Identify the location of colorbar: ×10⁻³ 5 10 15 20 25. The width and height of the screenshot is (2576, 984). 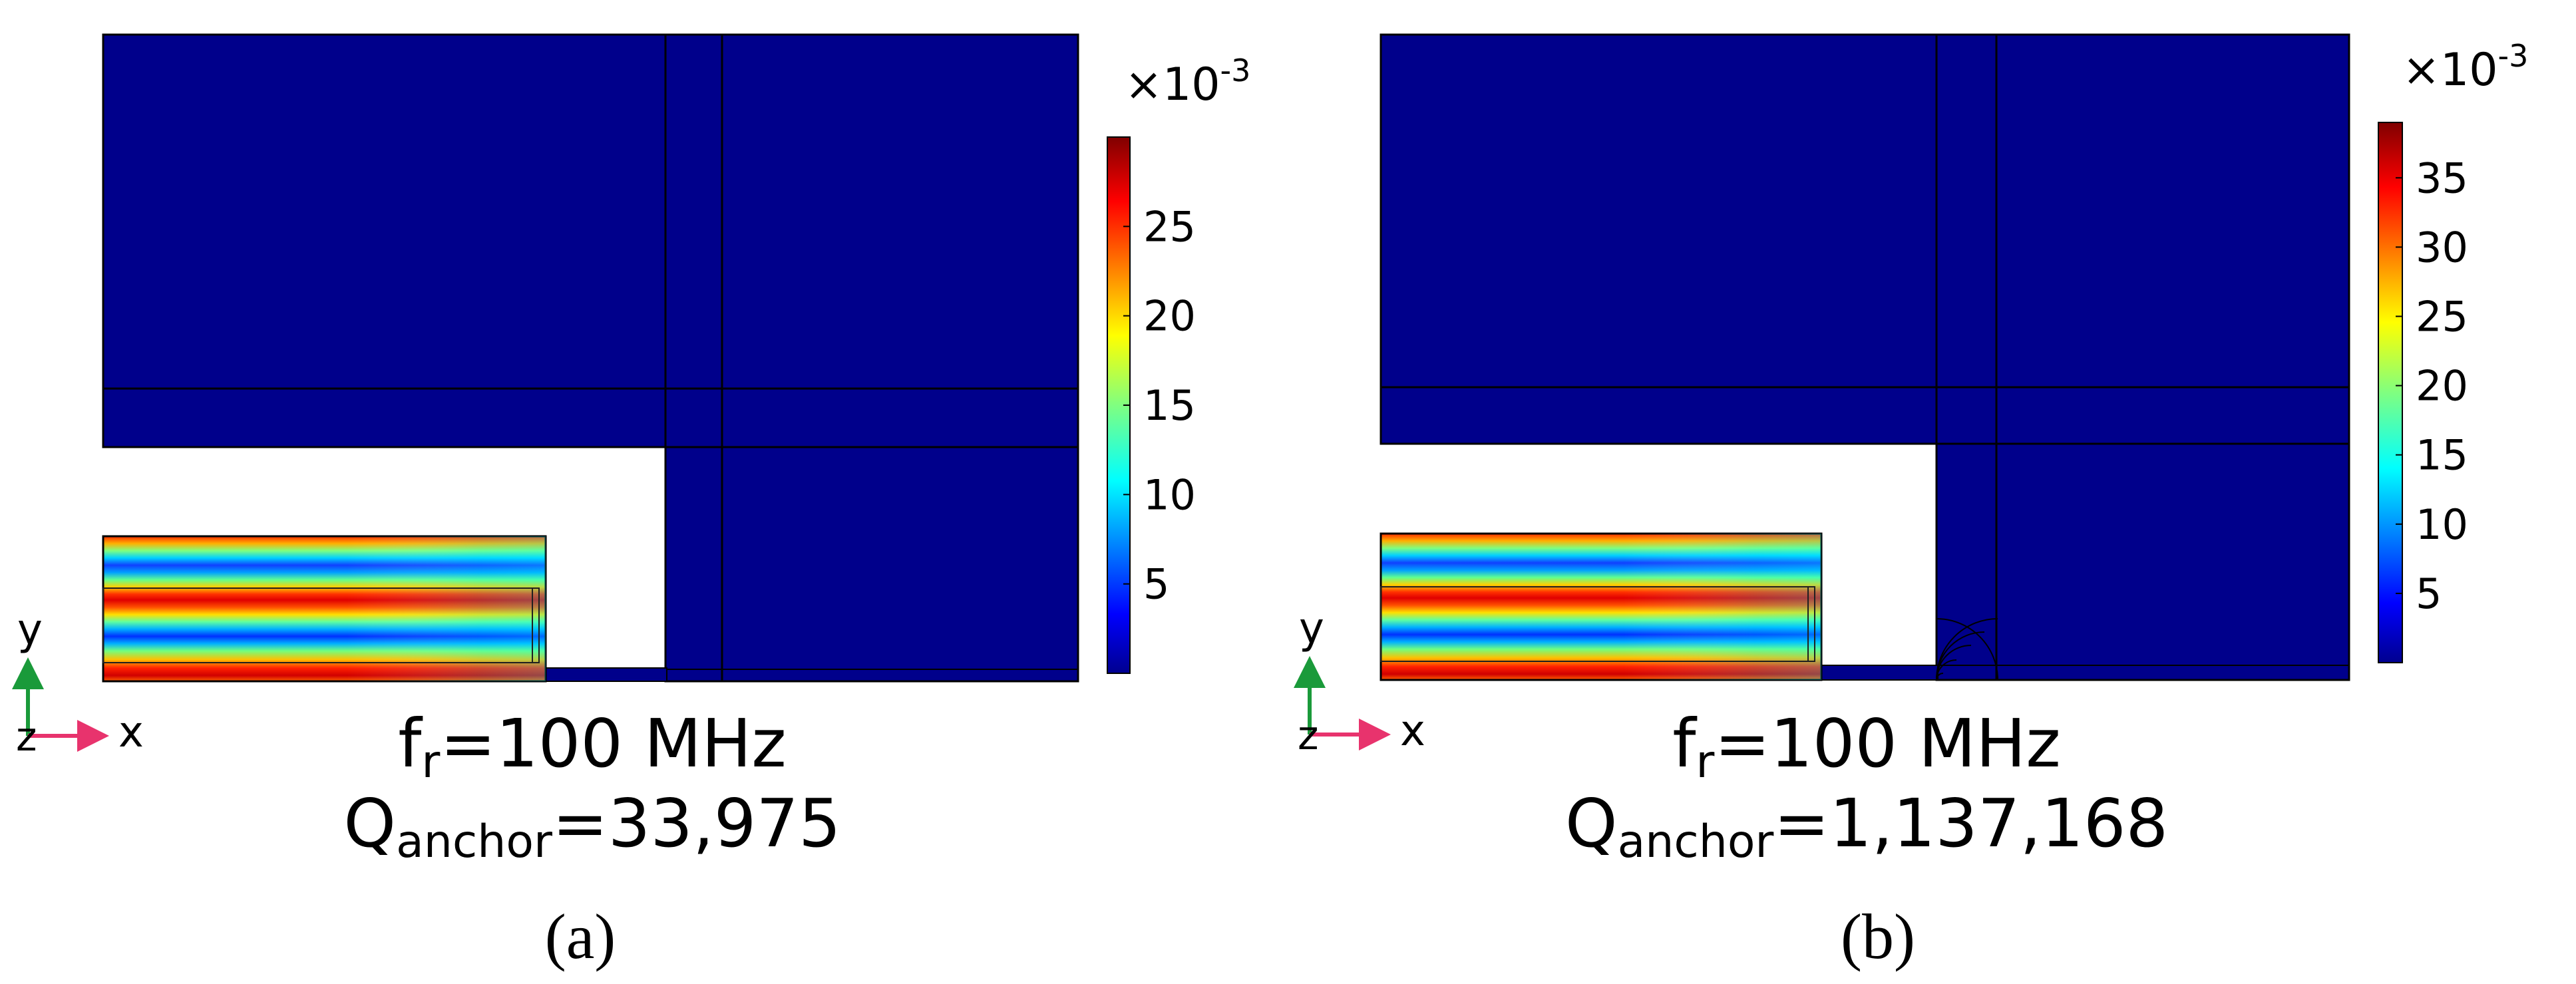
(1178, 363).